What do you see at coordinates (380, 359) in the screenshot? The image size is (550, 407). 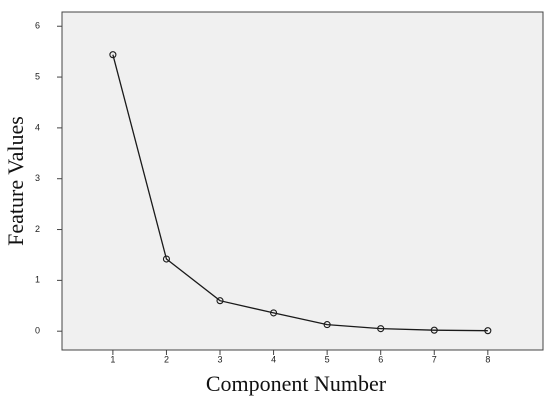 I see `x-tick-label: 6` at bounding box center [380, 359].